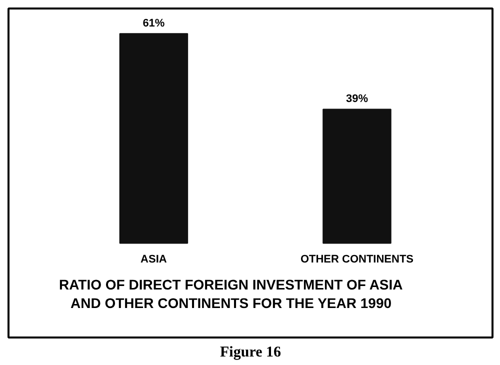  I want to click on text: RATIO OF DIRECT FOREIGN INVESTMENT OF ASIA AND OTHER CONTINENTS FOR THE YEAR 1990, so click(230, 294).